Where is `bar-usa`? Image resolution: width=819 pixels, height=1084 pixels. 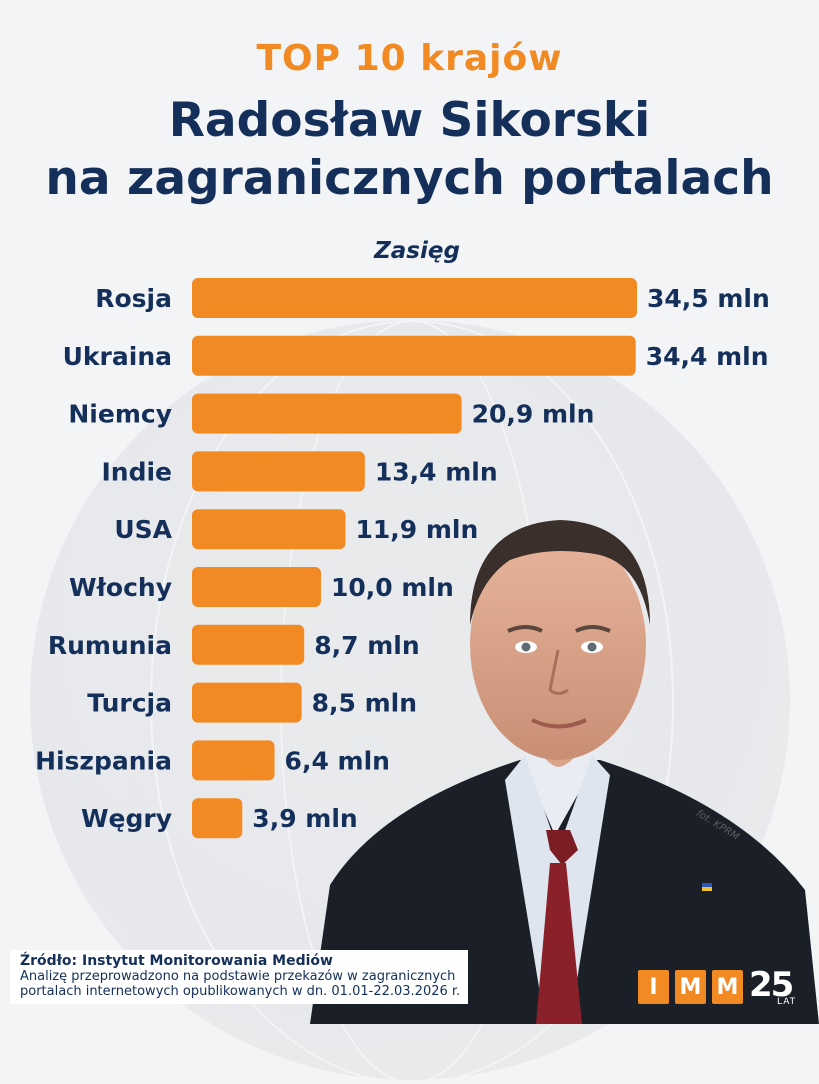 bar-usa is located at coordinates (269, 529).